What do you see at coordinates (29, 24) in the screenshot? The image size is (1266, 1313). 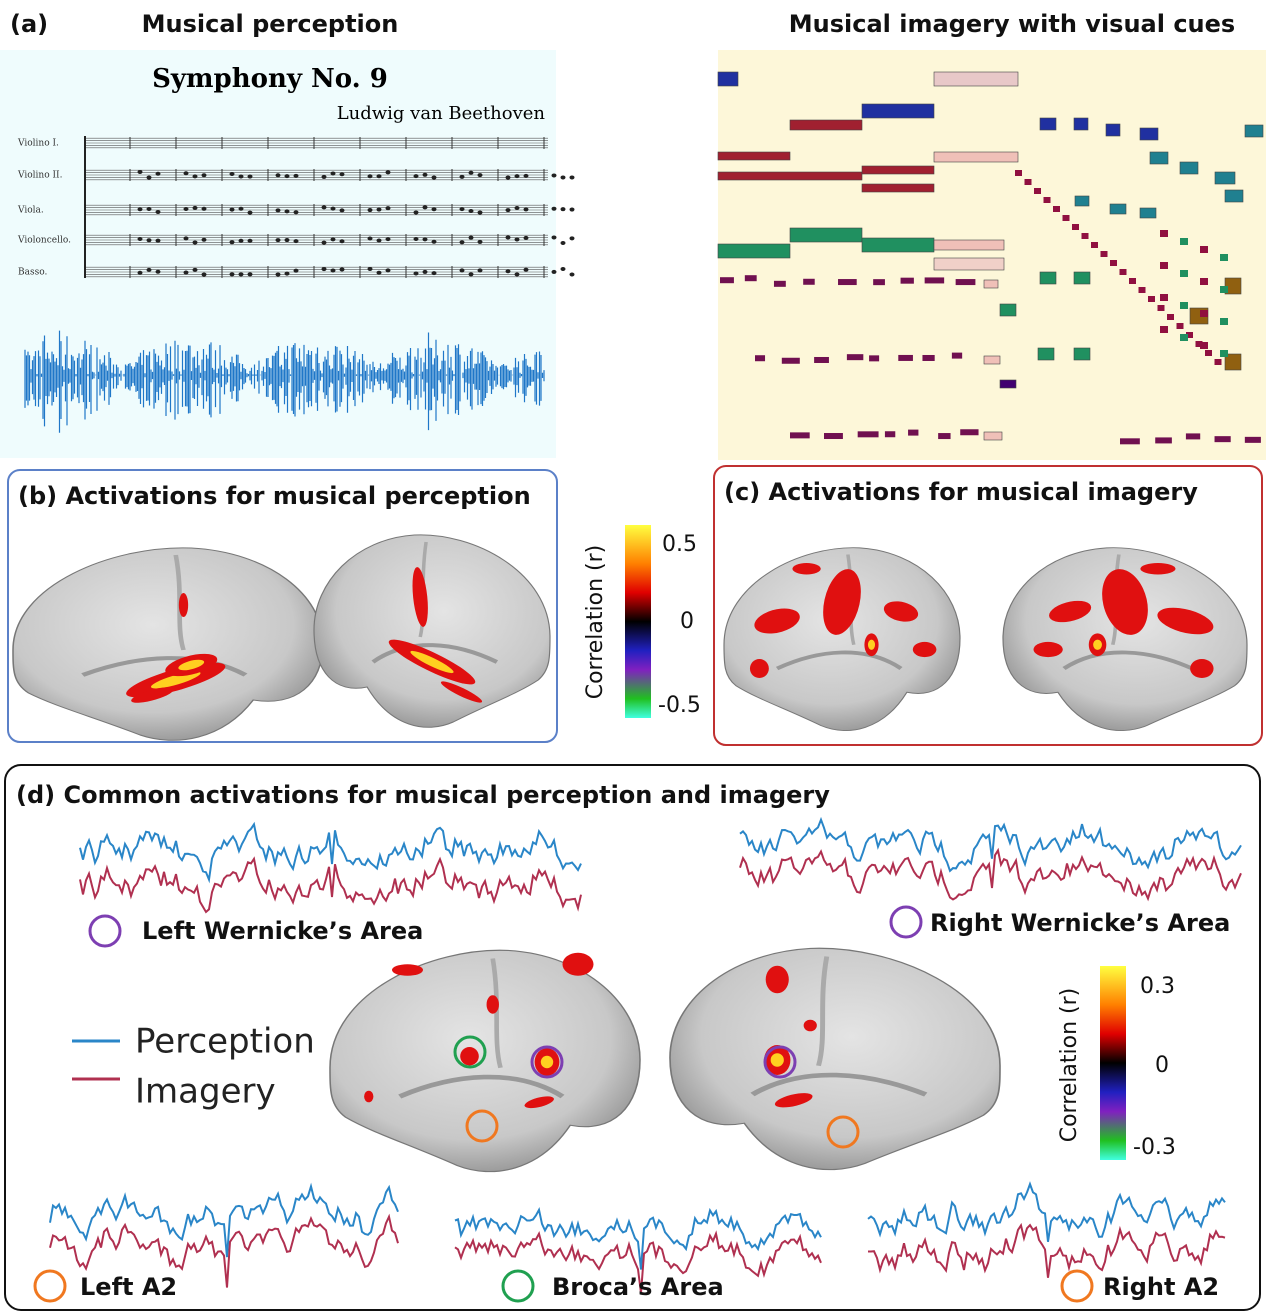 I see `panel-label: (a)` at bounding box center [29, 24].